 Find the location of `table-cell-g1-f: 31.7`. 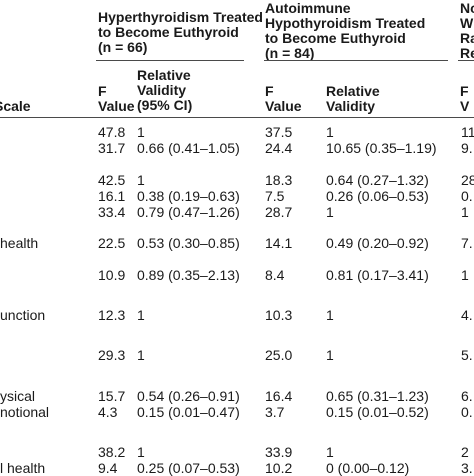

table-cell-g1-f: 31.7 is located at coordinates (112, 148).